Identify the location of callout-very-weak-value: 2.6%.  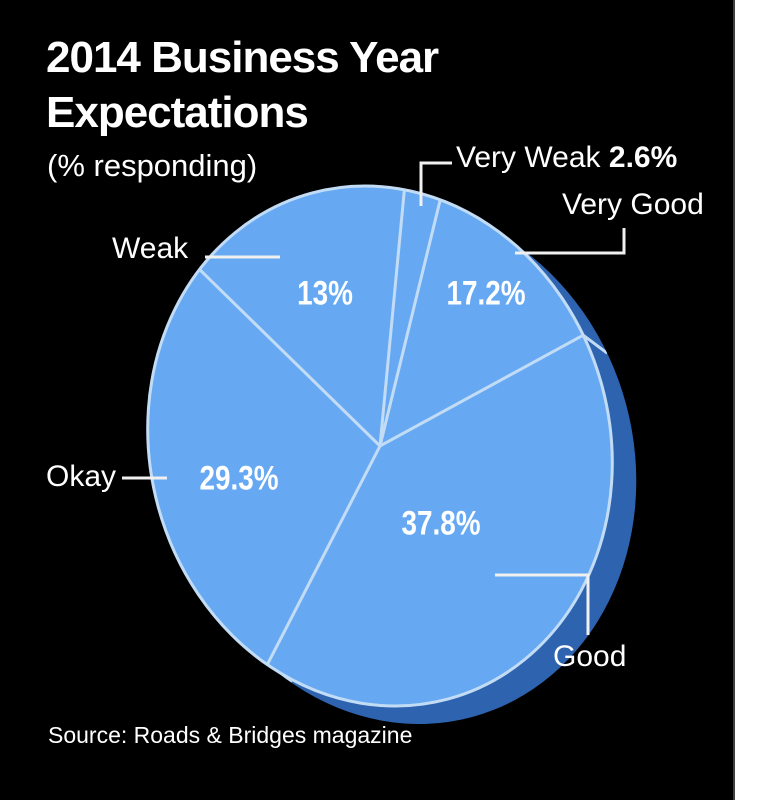
(643, 157).